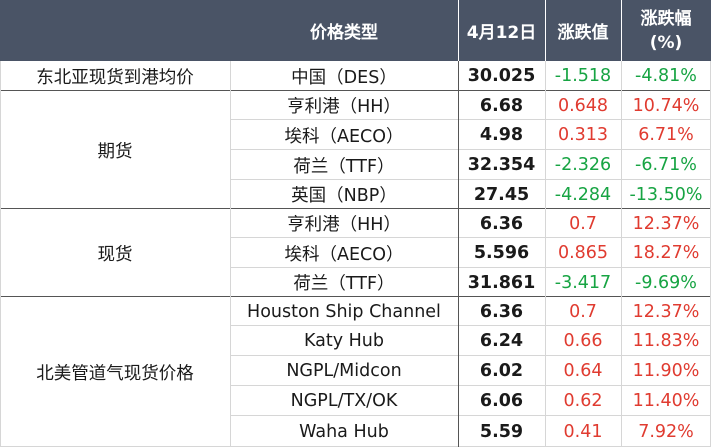 The image size is (711, 447). I want to click on group-label-futures: 期货, so click(115, 151).